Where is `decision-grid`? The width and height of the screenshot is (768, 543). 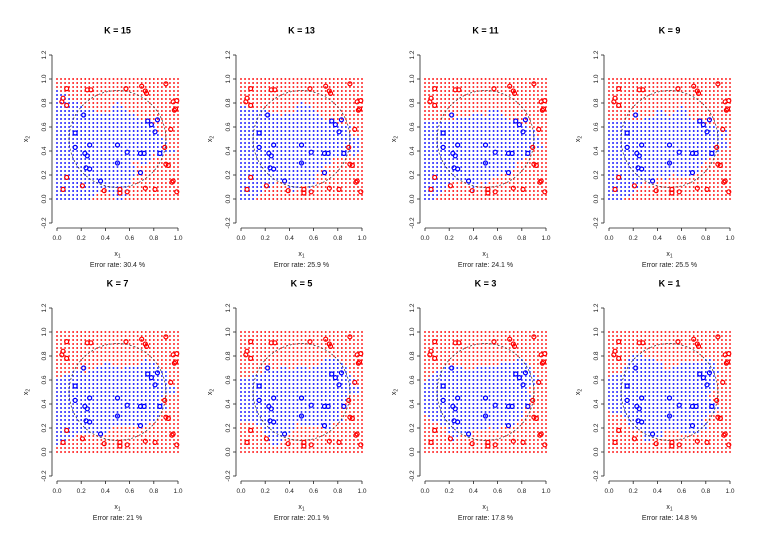
decision-grid is located at coordinates (117, 139).